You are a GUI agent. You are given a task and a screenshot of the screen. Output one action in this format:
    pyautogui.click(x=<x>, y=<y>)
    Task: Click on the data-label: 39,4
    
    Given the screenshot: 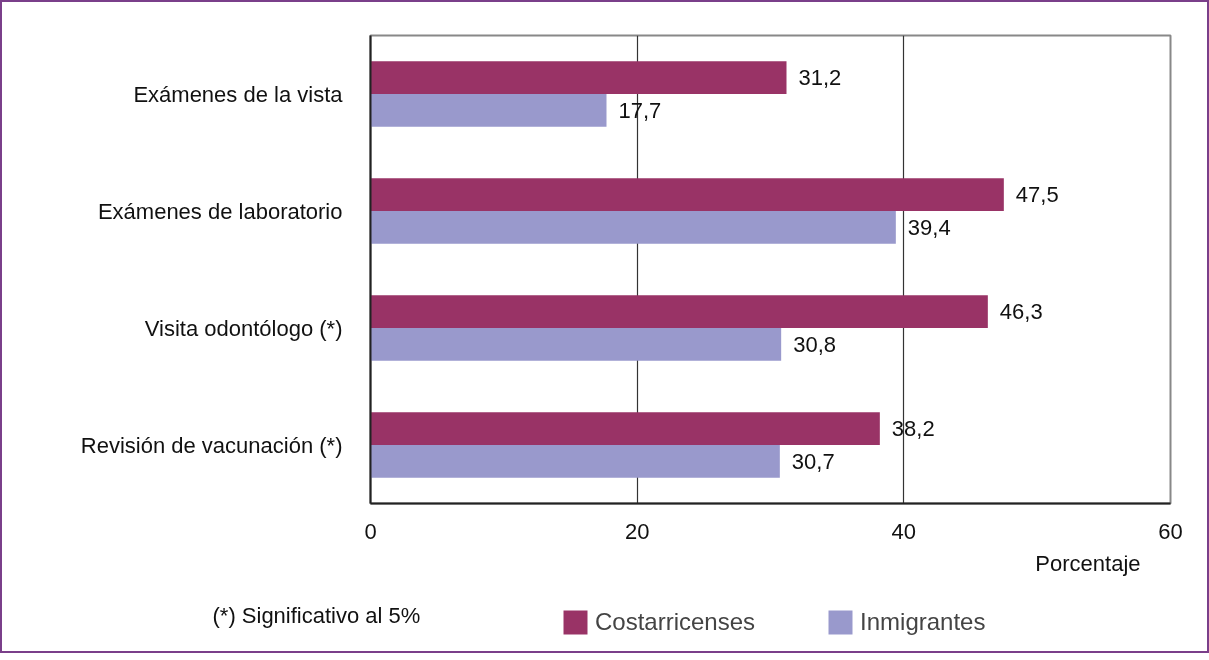 What is the action you would take?
    pyautogui.click(x=929, y=227)
    